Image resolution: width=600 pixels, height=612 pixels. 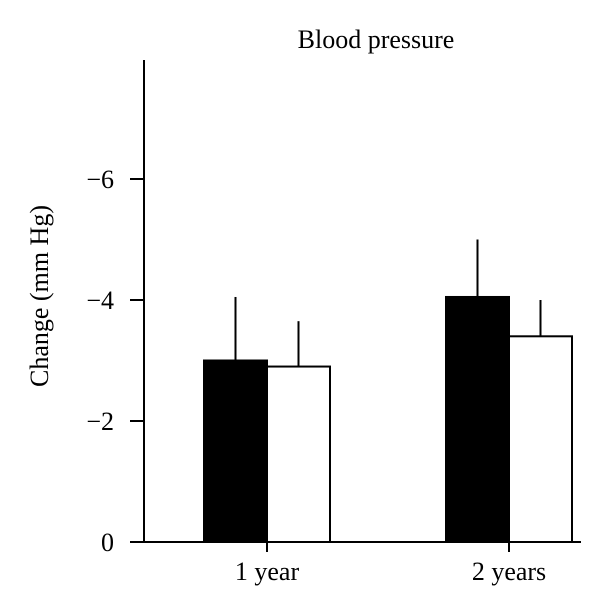 I want to click on x-tick-label: 2 years, so click(x=509, y=571).